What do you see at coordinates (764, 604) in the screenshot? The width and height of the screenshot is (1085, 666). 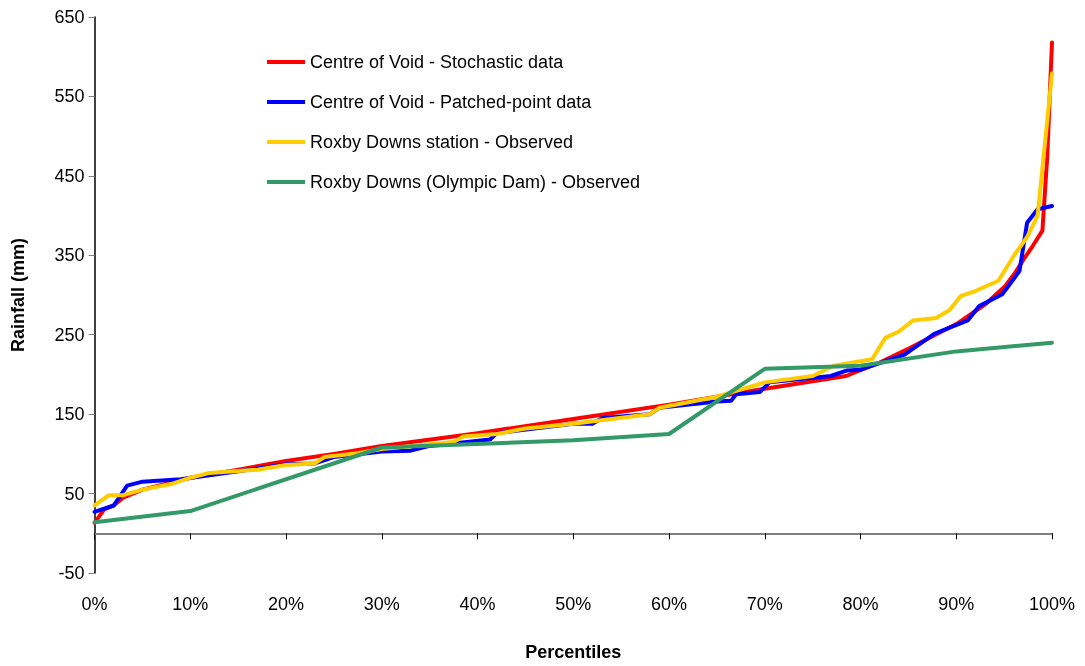 I see `x-tick-label: 70%` at bounding box center [764, 604].